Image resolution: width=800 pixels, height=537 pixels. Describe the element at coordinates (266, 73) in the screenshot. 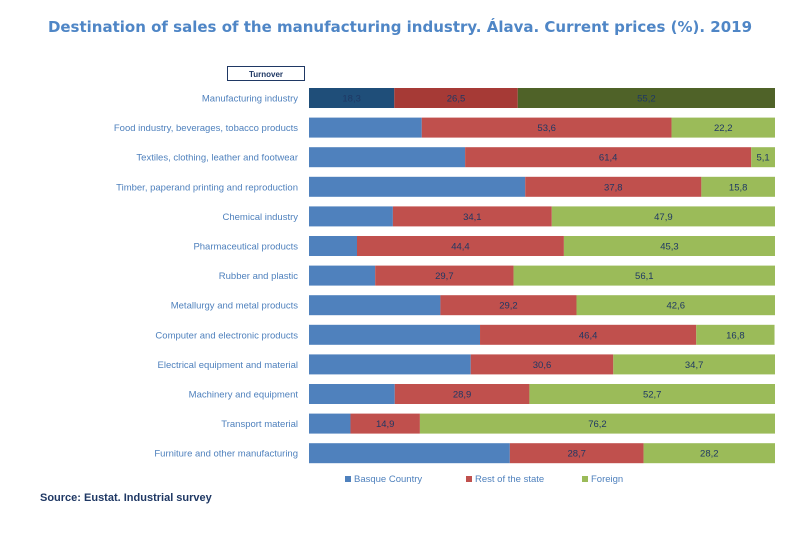

I see `turnover-badge: Turnover` at that location.